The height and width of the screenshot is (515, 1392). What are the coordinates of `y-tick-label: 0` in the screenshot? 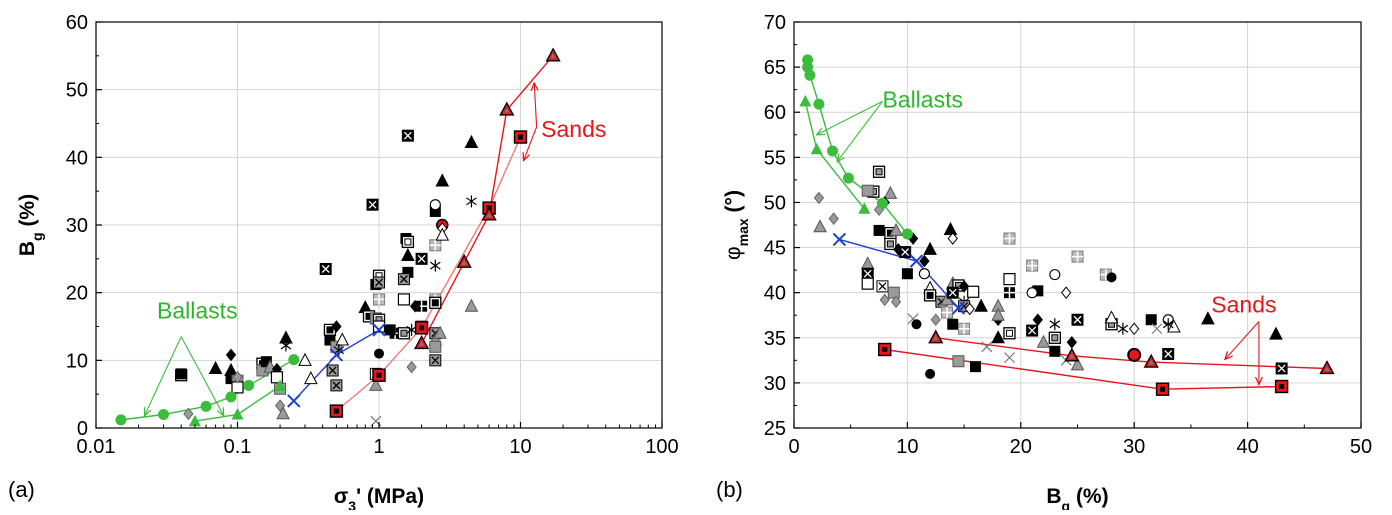 It's located at (82, 429).